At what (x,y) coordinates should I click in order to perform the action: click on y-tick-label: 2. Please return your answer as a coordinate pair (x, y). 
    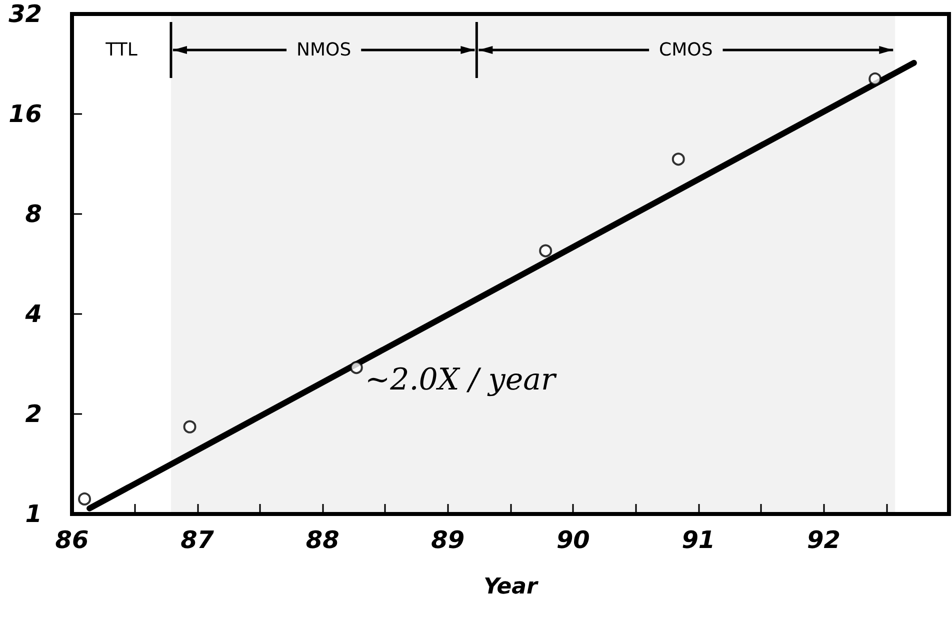
    Looking at the image, I should click on (33, 414).